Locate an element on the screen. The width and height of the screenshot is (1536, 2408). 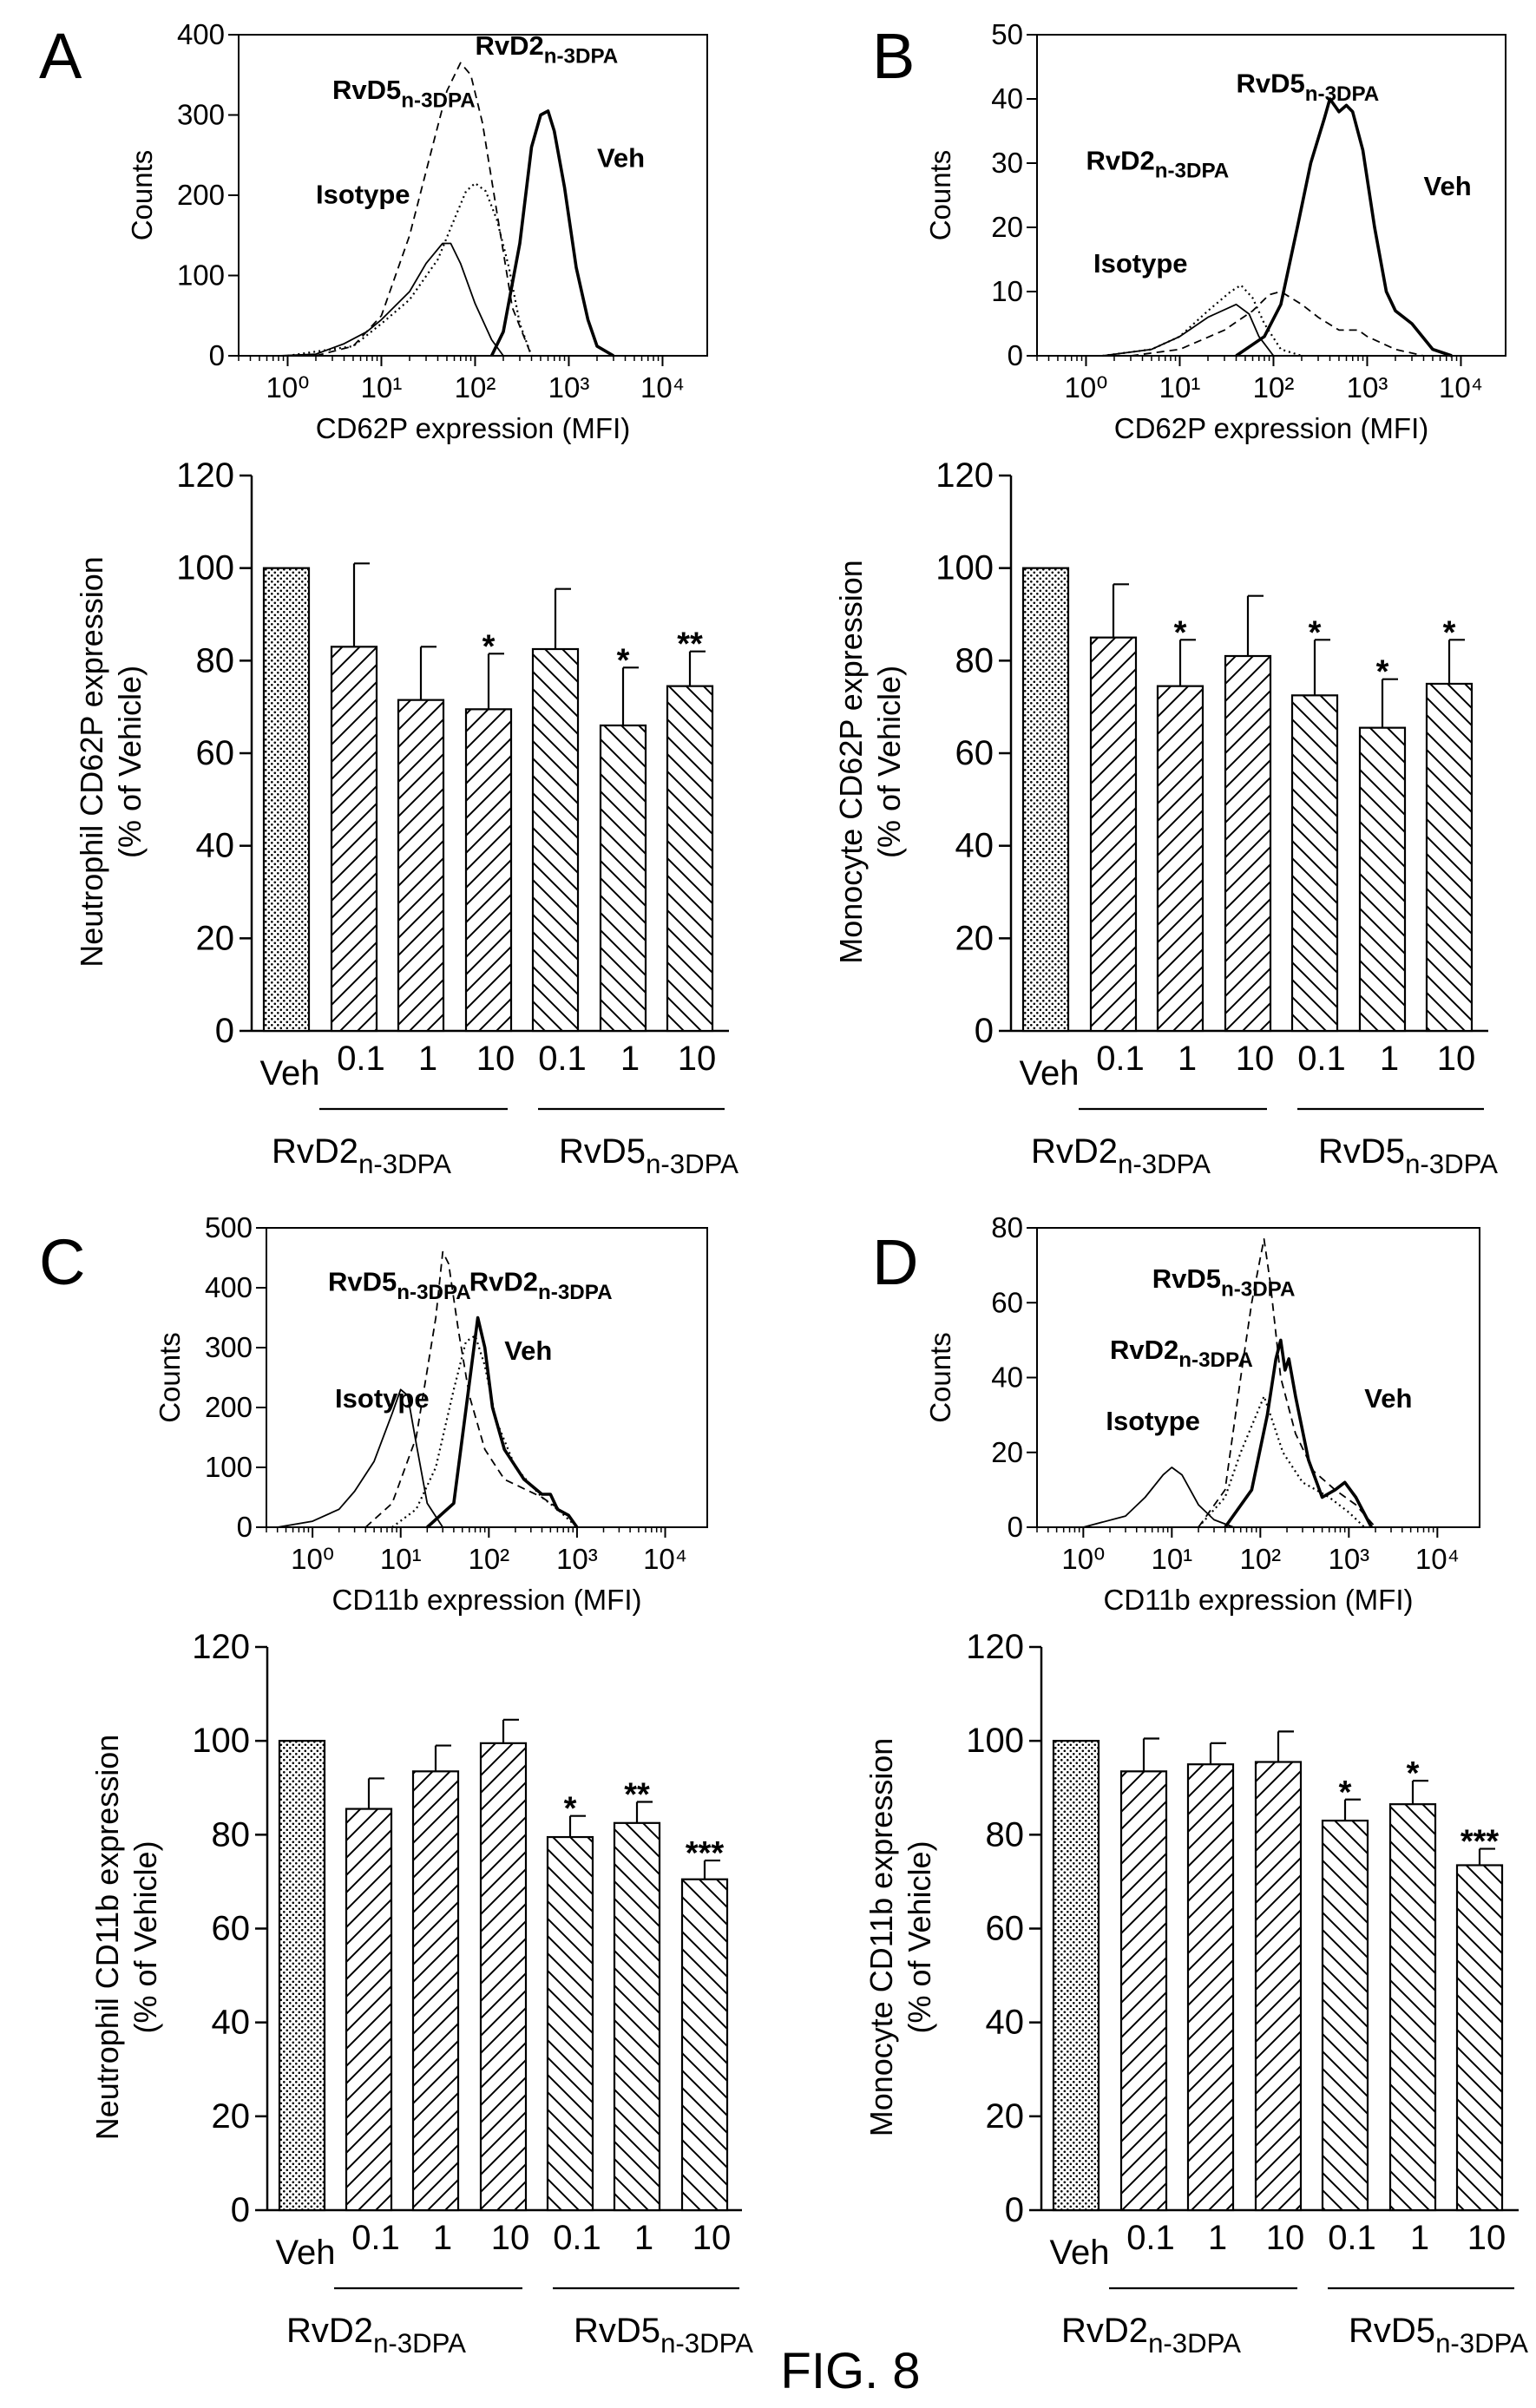
x-axis-label: CD62P expression (MFI) is located at coordinates (473, 428).